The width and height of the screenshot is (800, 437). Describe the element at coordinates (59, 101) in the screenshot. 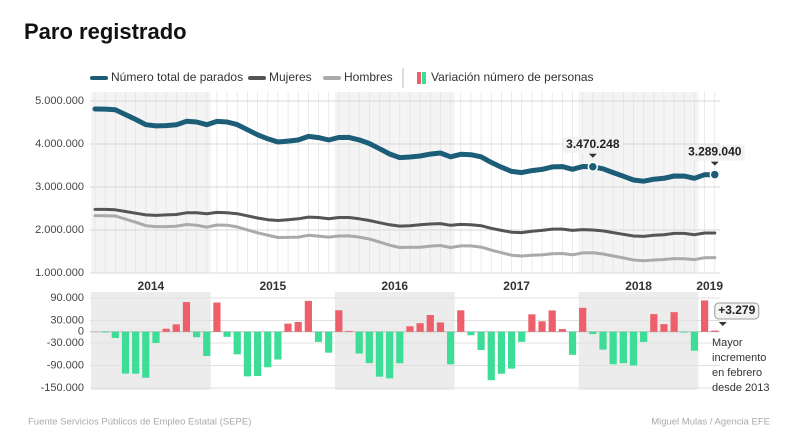

I see `y-tick-label: 5.000.000` at that location.